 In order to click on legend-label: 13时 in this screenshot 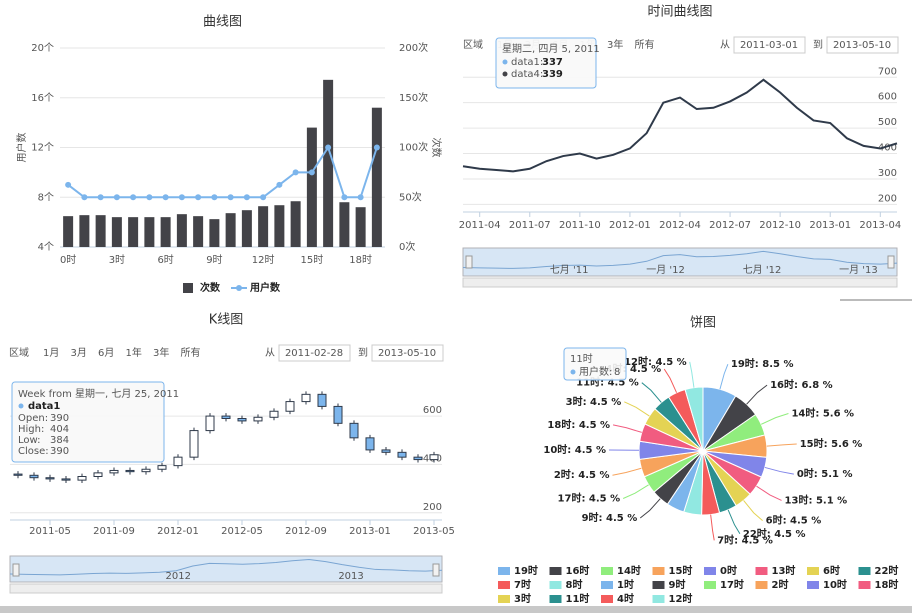, I will do `click(784, 570)`.